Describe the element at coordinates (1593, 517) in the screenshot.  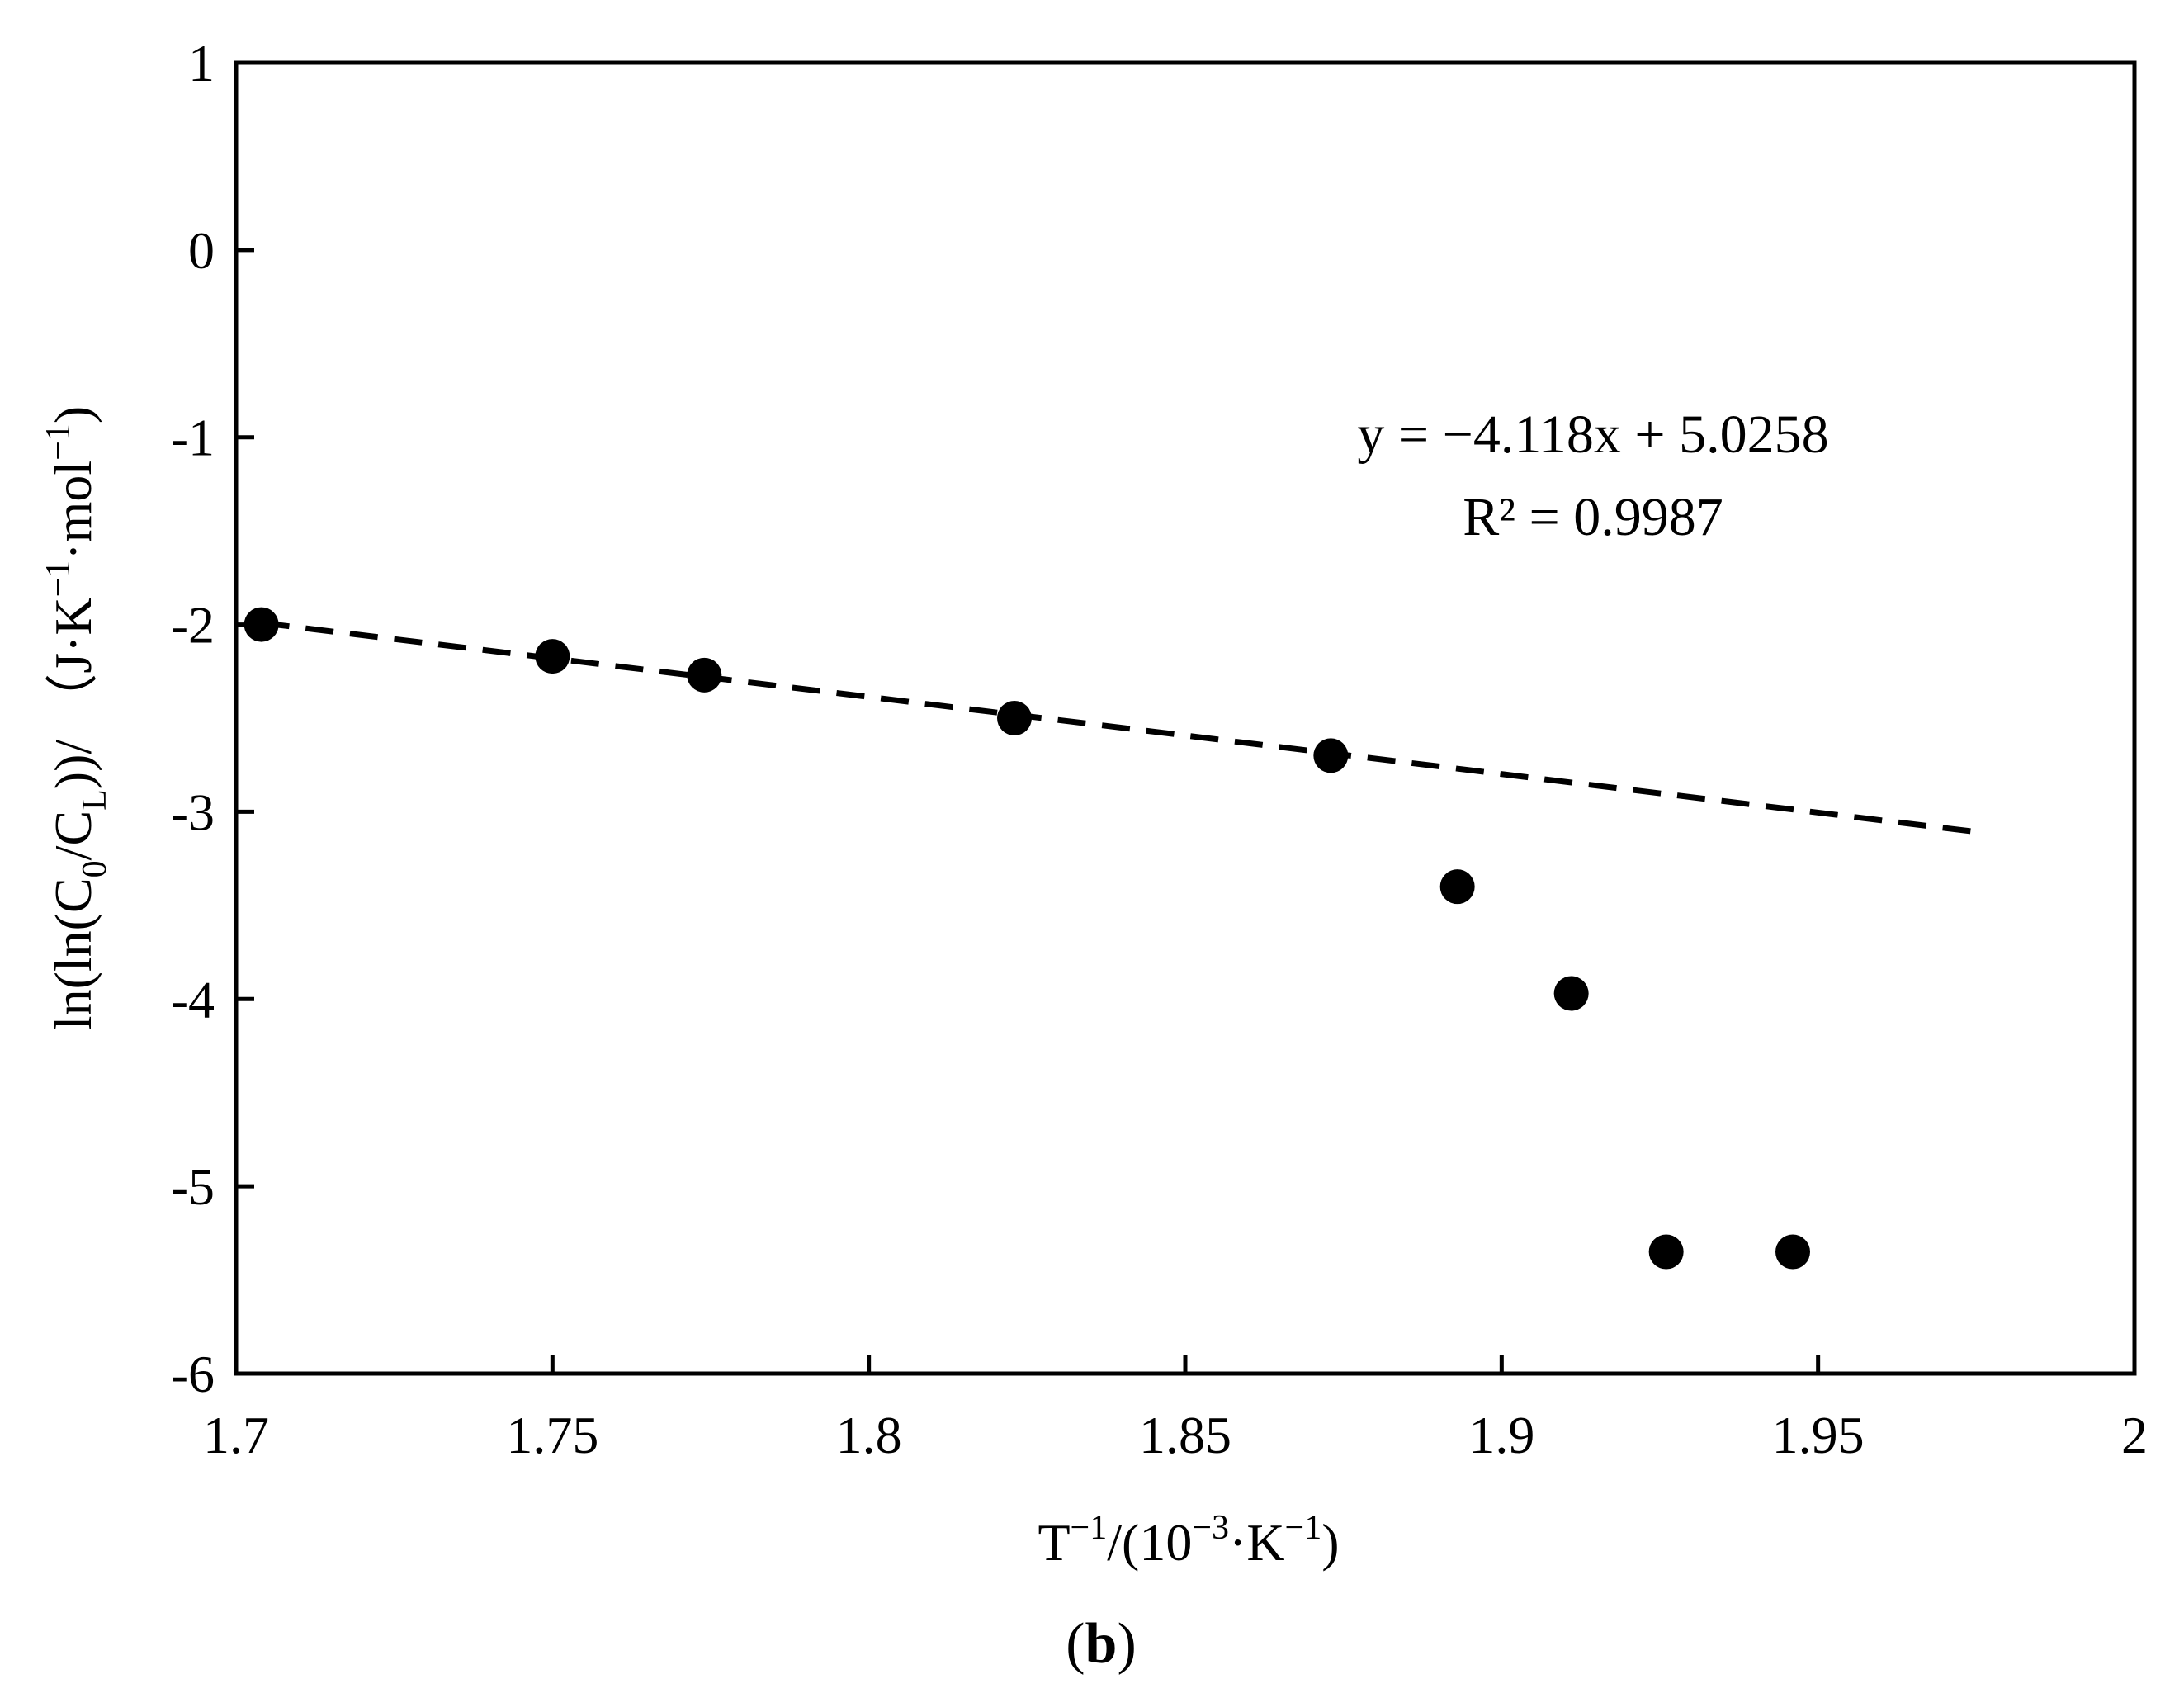
I see `trendline-r-squared: R² = 0.9987` at that location.